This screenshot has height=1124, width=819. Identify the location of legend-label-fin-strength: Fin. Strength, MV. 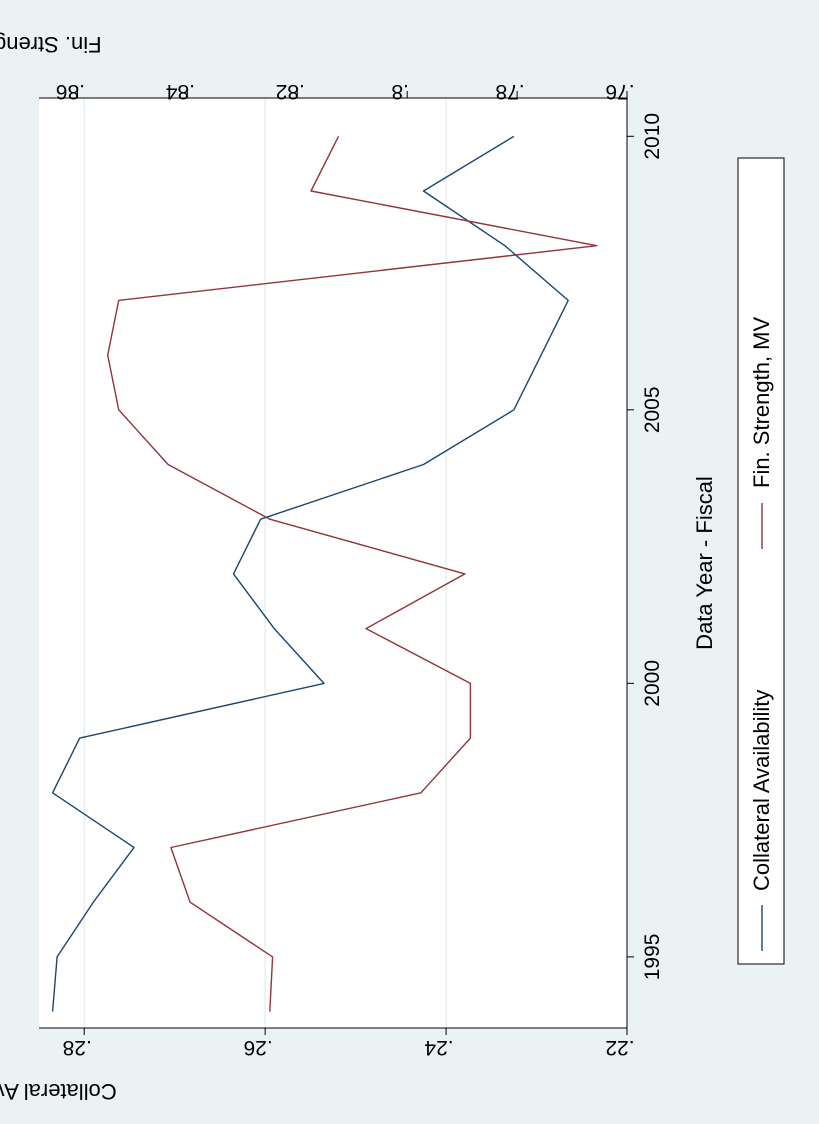
(761, 402).